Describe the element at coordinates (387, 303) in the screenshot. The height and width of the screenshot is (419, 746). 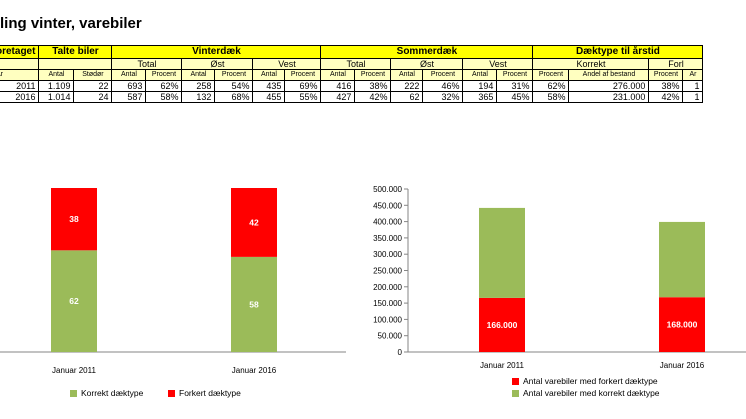
I see `y-tick-label: 150.000` at that location.